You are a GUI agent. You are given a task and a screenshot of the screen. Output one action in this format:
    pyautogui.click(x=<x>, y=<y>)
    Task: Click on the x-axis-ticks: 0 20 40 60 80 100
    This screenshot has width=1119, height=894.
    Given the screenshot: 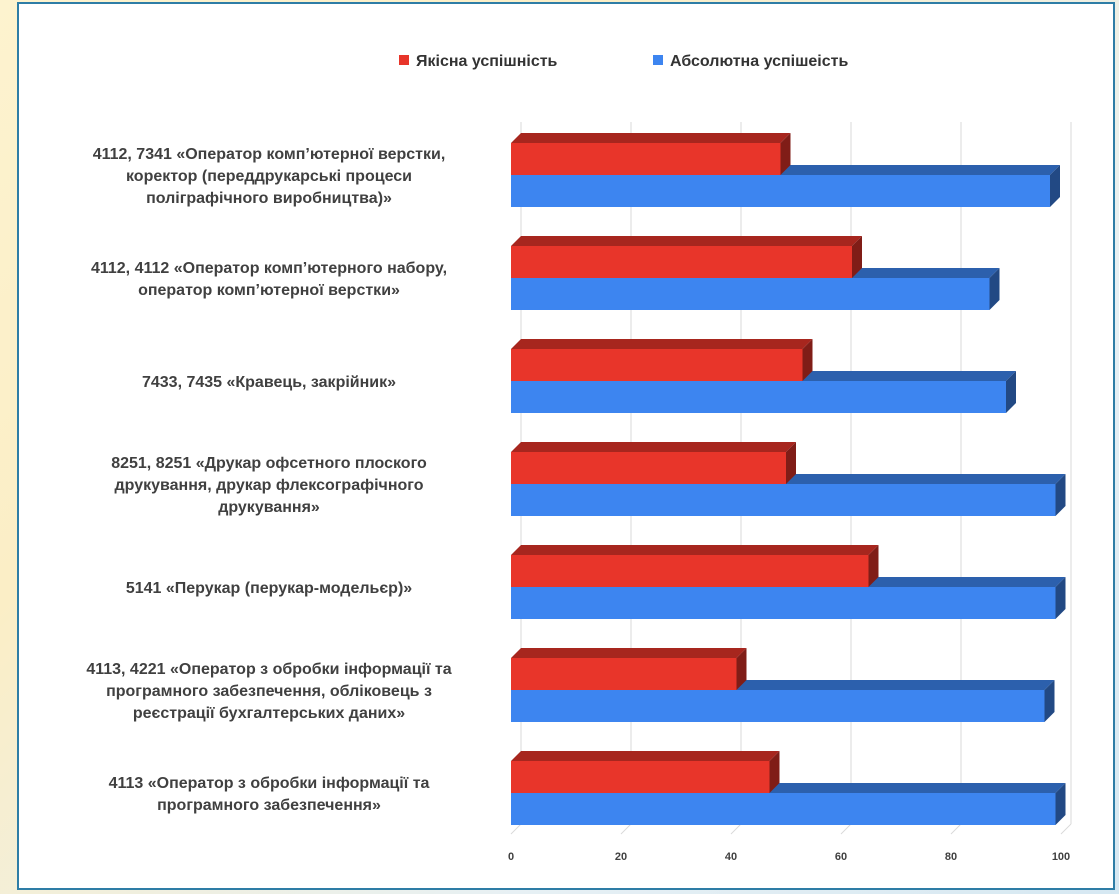 What is the action you would take?
    pyautogui.click(x=789, y=857)
    